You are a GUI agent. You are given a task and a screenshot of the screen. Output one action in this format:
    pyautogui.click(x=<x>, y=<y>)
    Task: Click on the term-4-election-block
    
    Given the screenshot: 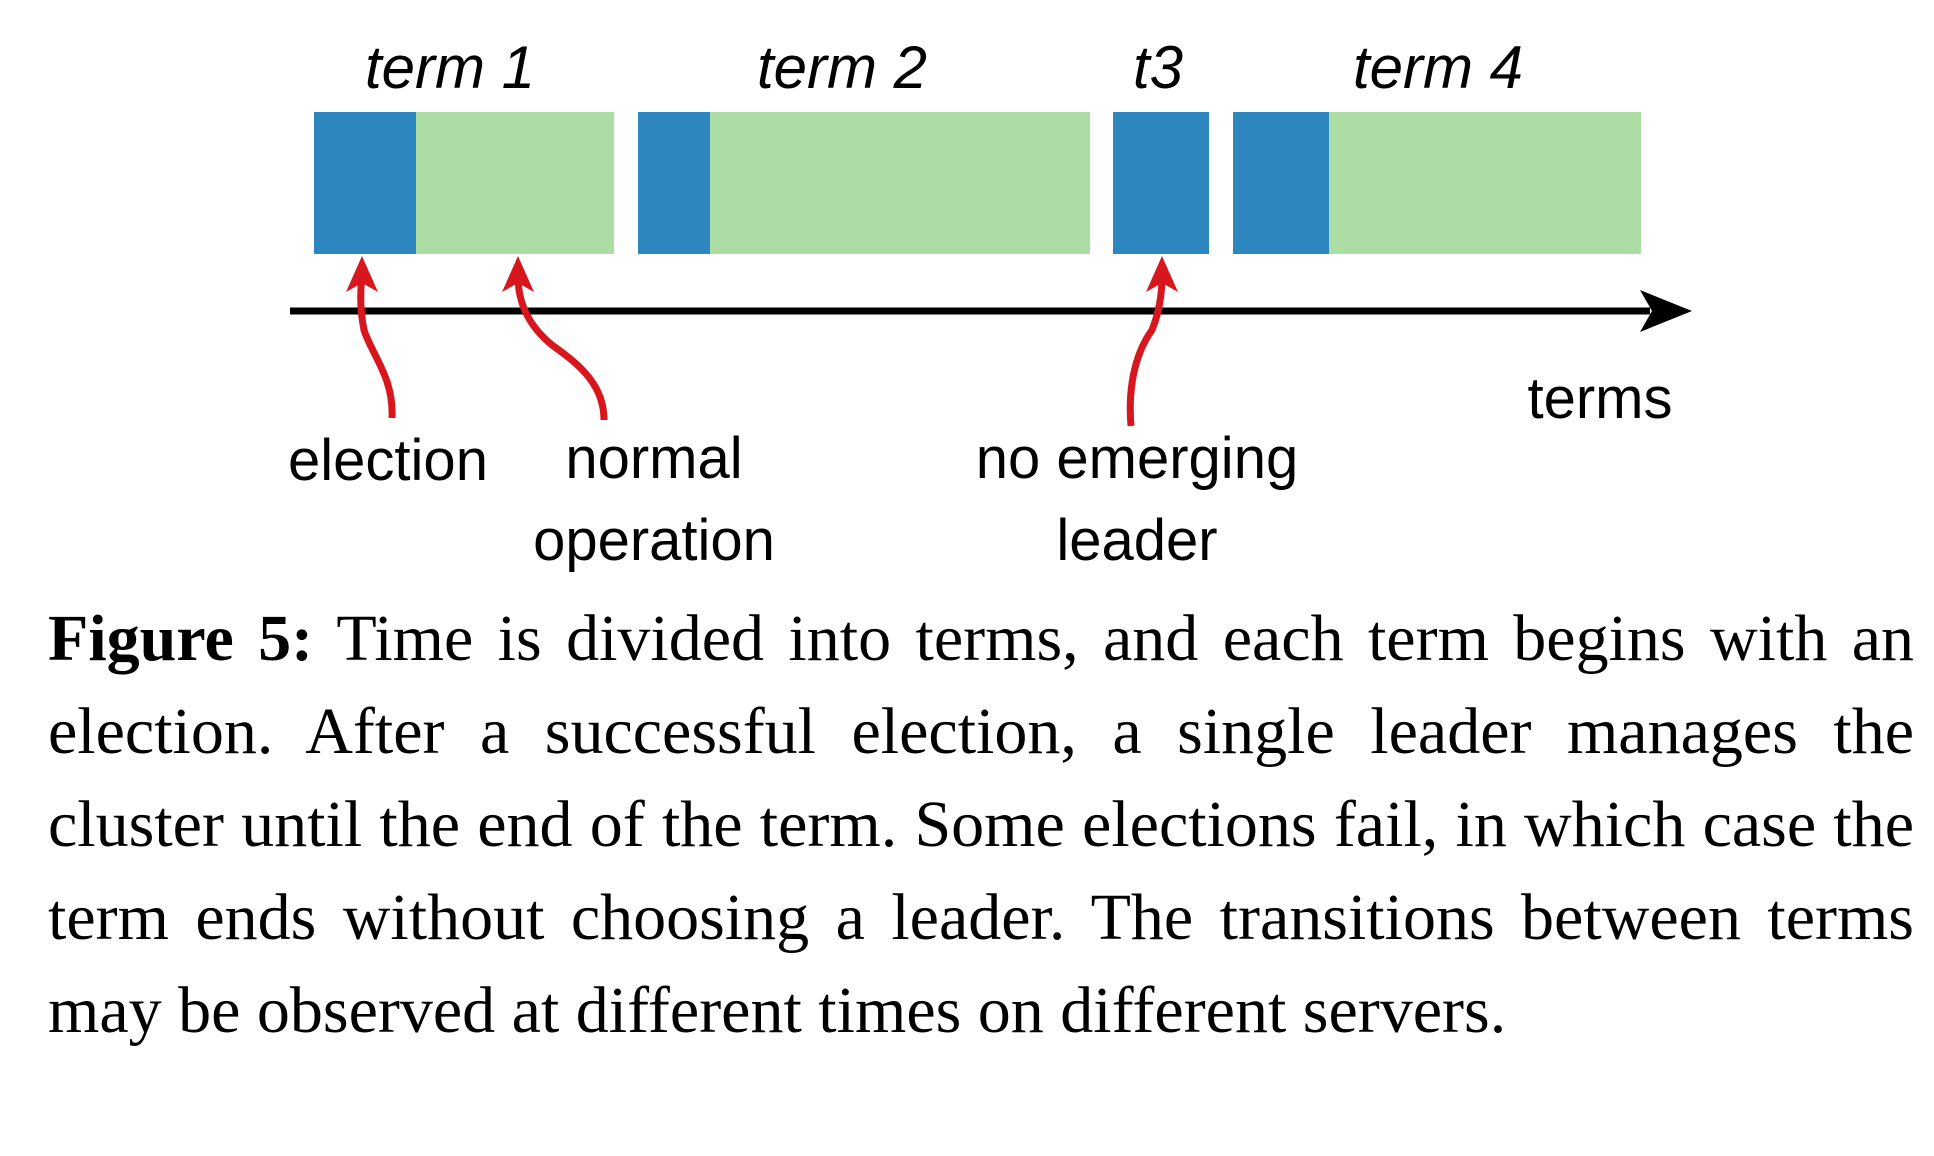 What is the action you would take?
    pyautogui.click(x=1281, y=183)
    